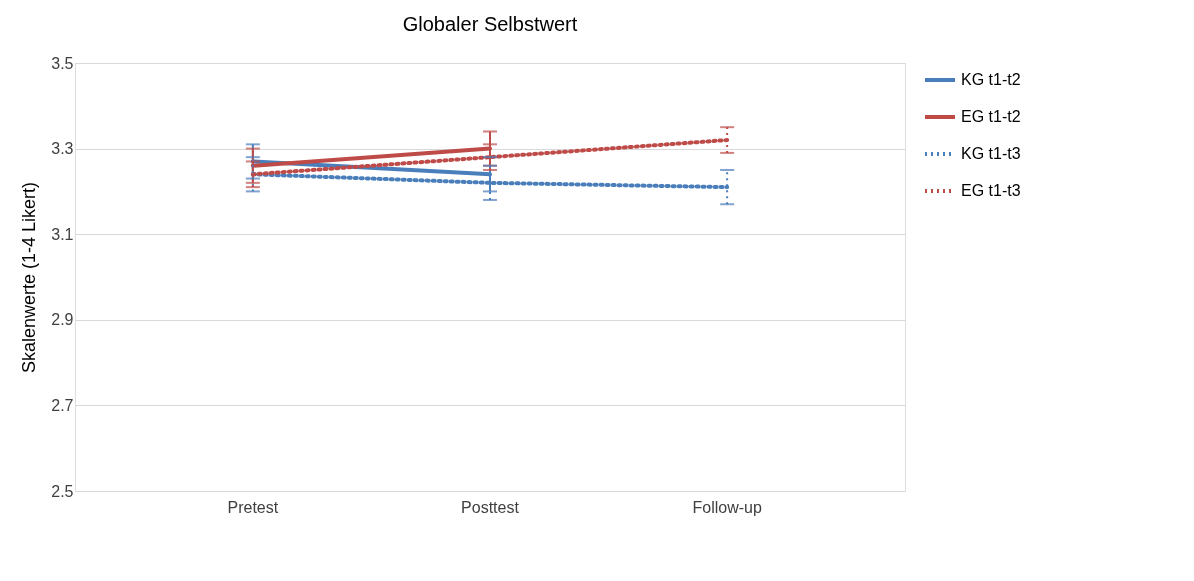  Describe the element at coordinates (490, 507) in the screenshot. I see `x-tick-label: Posttest` at that location.